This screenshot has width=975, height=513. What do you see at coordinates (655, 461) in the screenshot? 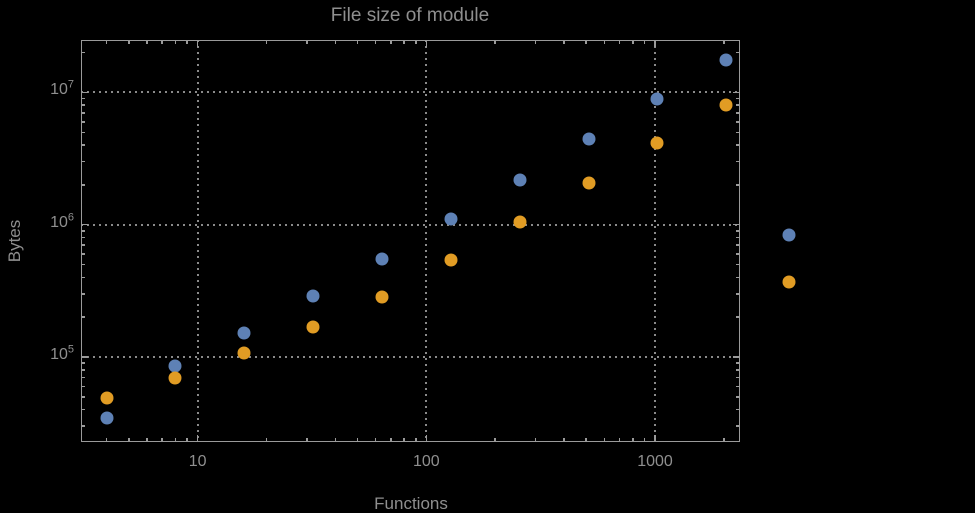
I see `x-tick-label-1000: 1000` at bounding box center [655, 461].